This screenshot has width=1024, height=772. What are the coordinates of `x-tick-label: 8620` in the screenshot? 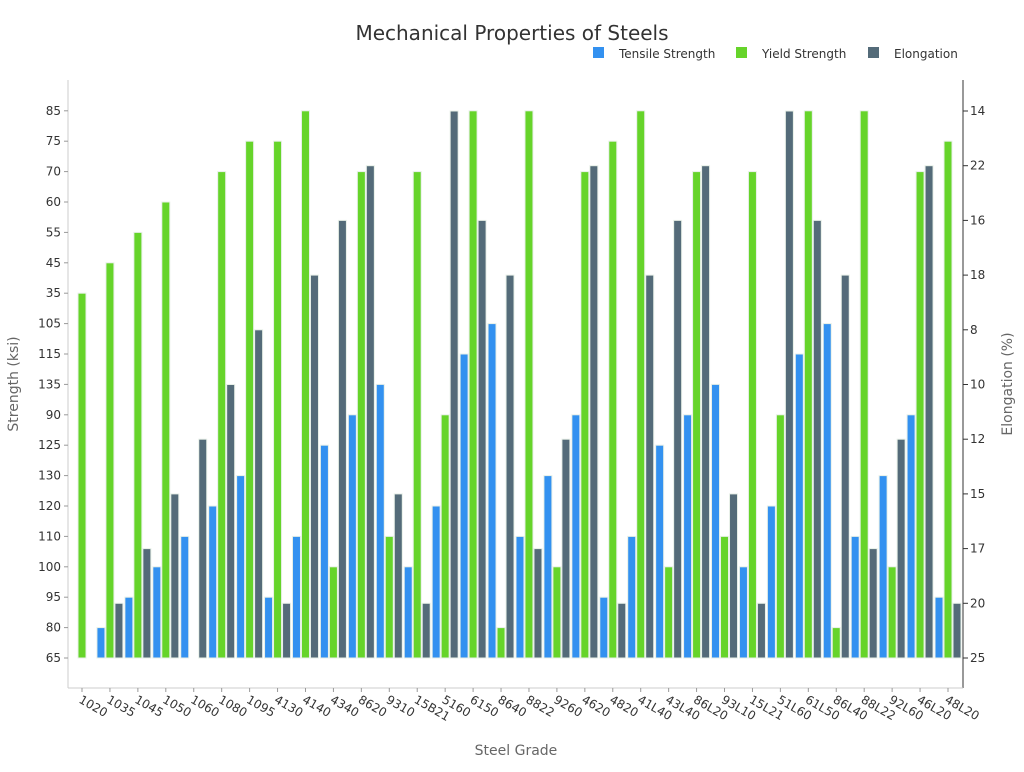 It's located at (372, 705).